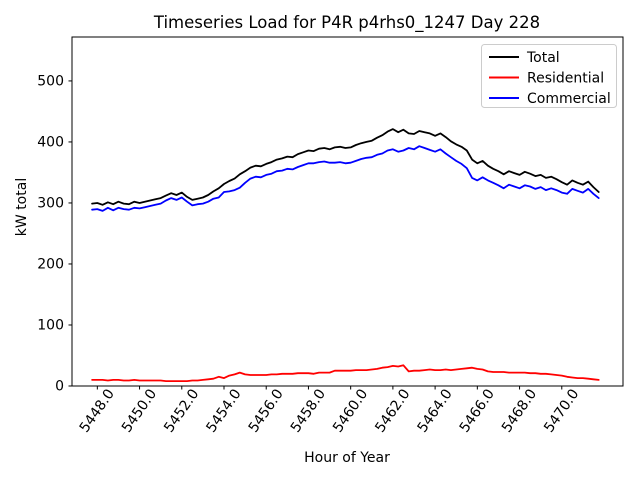  I want to click on y-tick-label: 500, so click(50, 81).